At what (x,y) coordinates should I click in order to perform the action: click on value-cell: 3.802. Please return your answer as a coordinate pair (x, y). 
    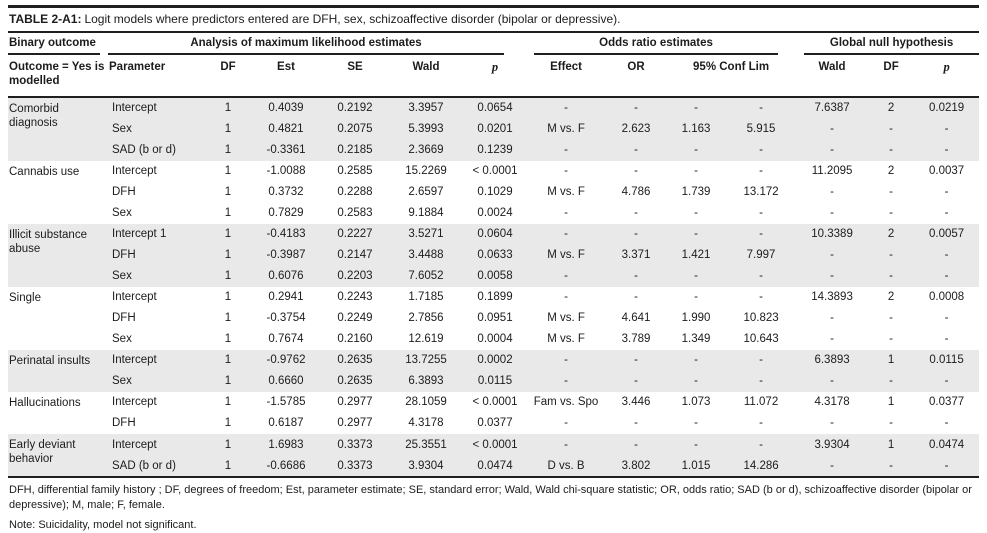
    Looking at the image, I should click on (636, 466).